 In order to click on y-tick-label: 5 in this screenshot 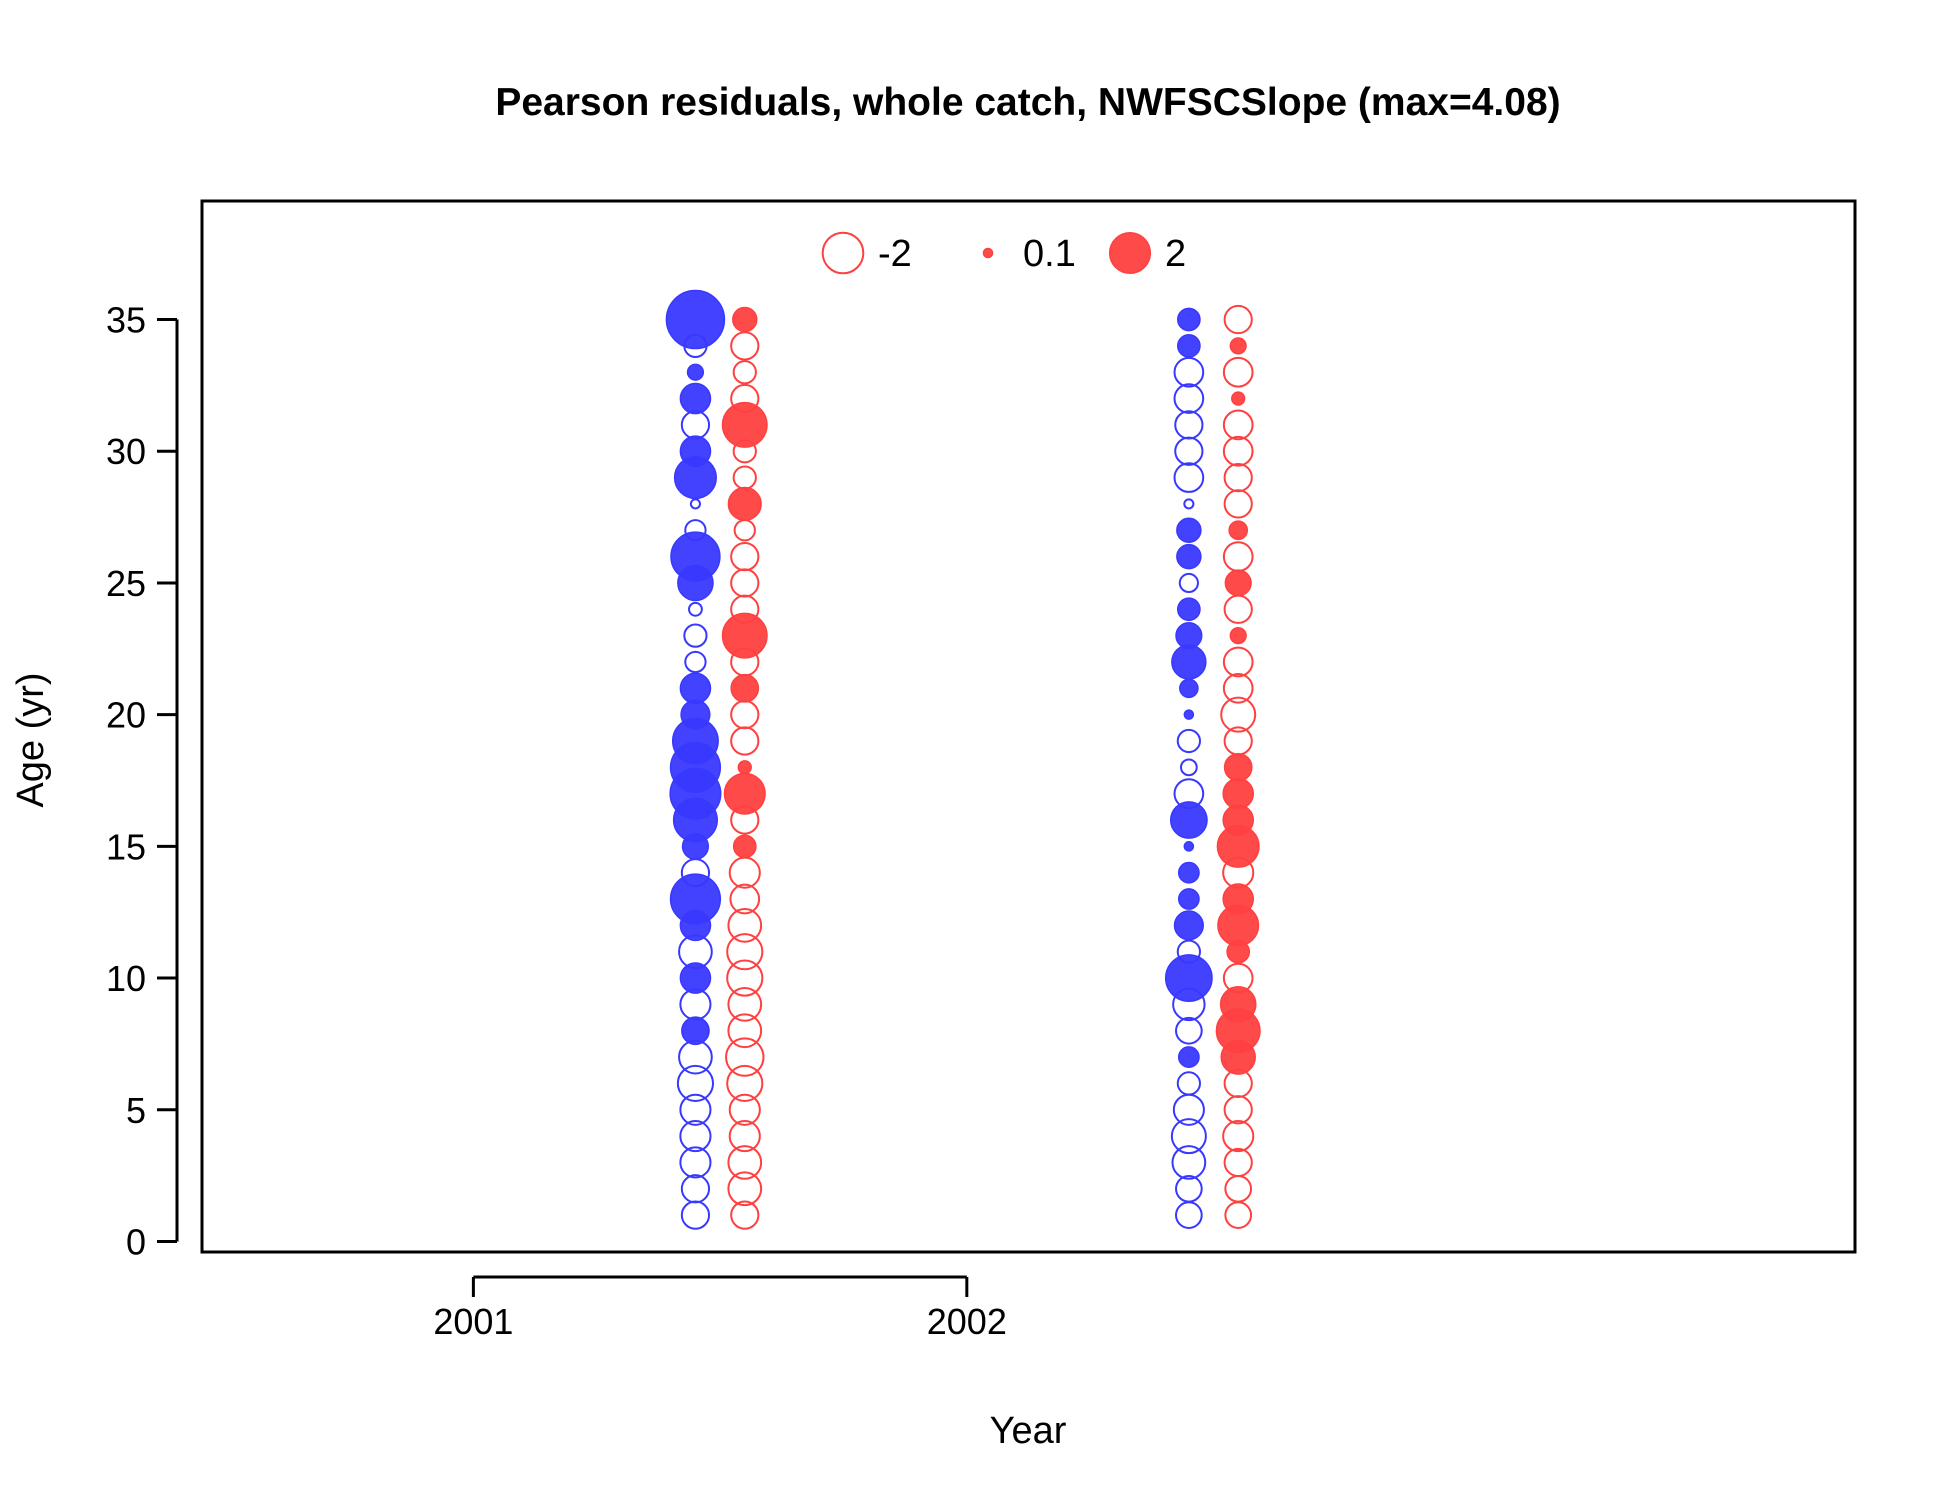, I will do `click(136, 1110)`.